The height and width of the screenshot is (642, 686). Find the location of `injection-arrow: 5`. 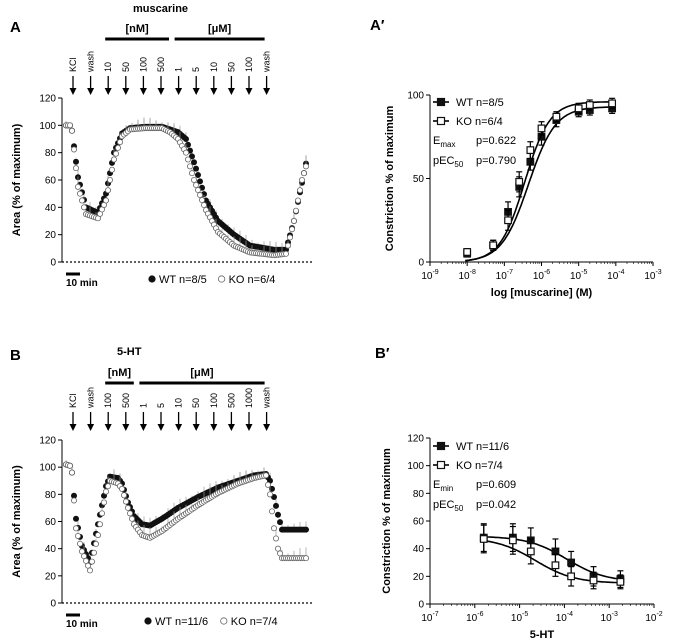

injection-arrow: 5 is located at coordinates (196, 81).